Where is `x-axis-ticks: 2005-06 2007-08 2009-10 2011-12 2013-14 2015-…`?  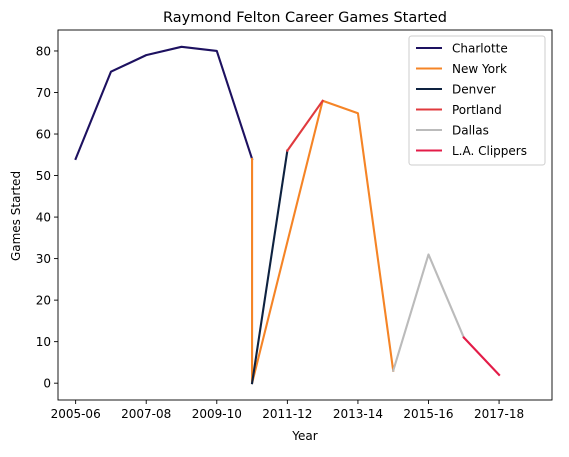 x-axis-ticks: 2005-06 2007-08 2009-10 2011-12 2013-14 2015-… is located at coordinates (287, 410).